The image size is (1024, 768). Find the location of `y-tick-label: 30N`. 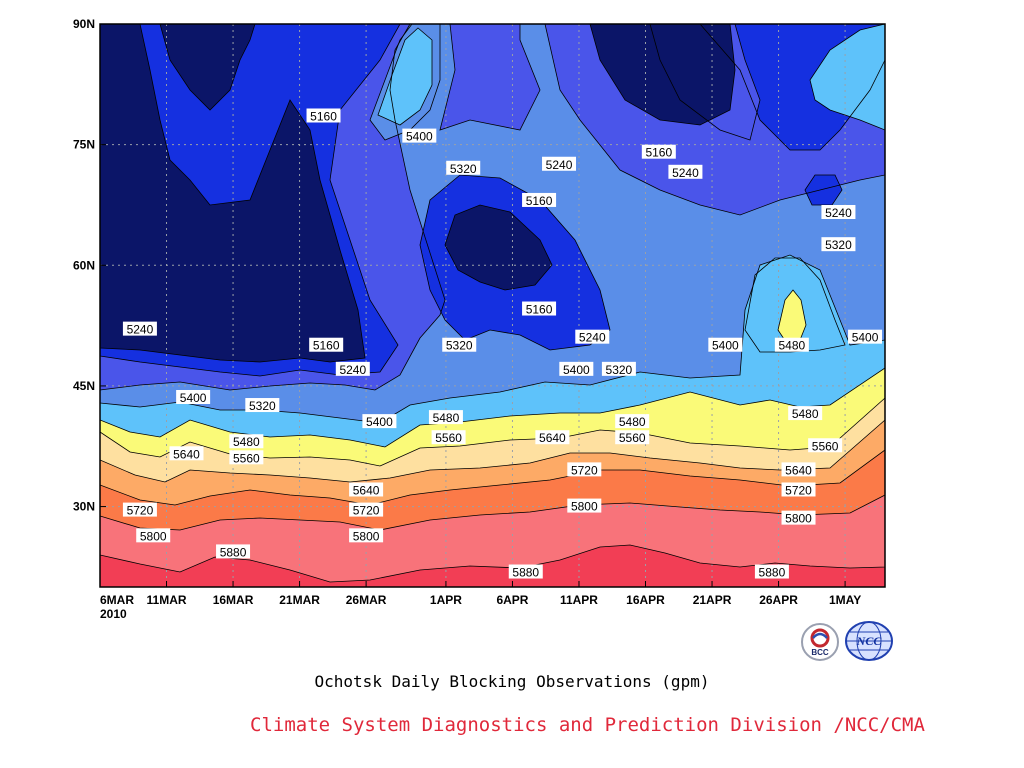

y-tick-label: 30N is located at coordinates (84, 507).